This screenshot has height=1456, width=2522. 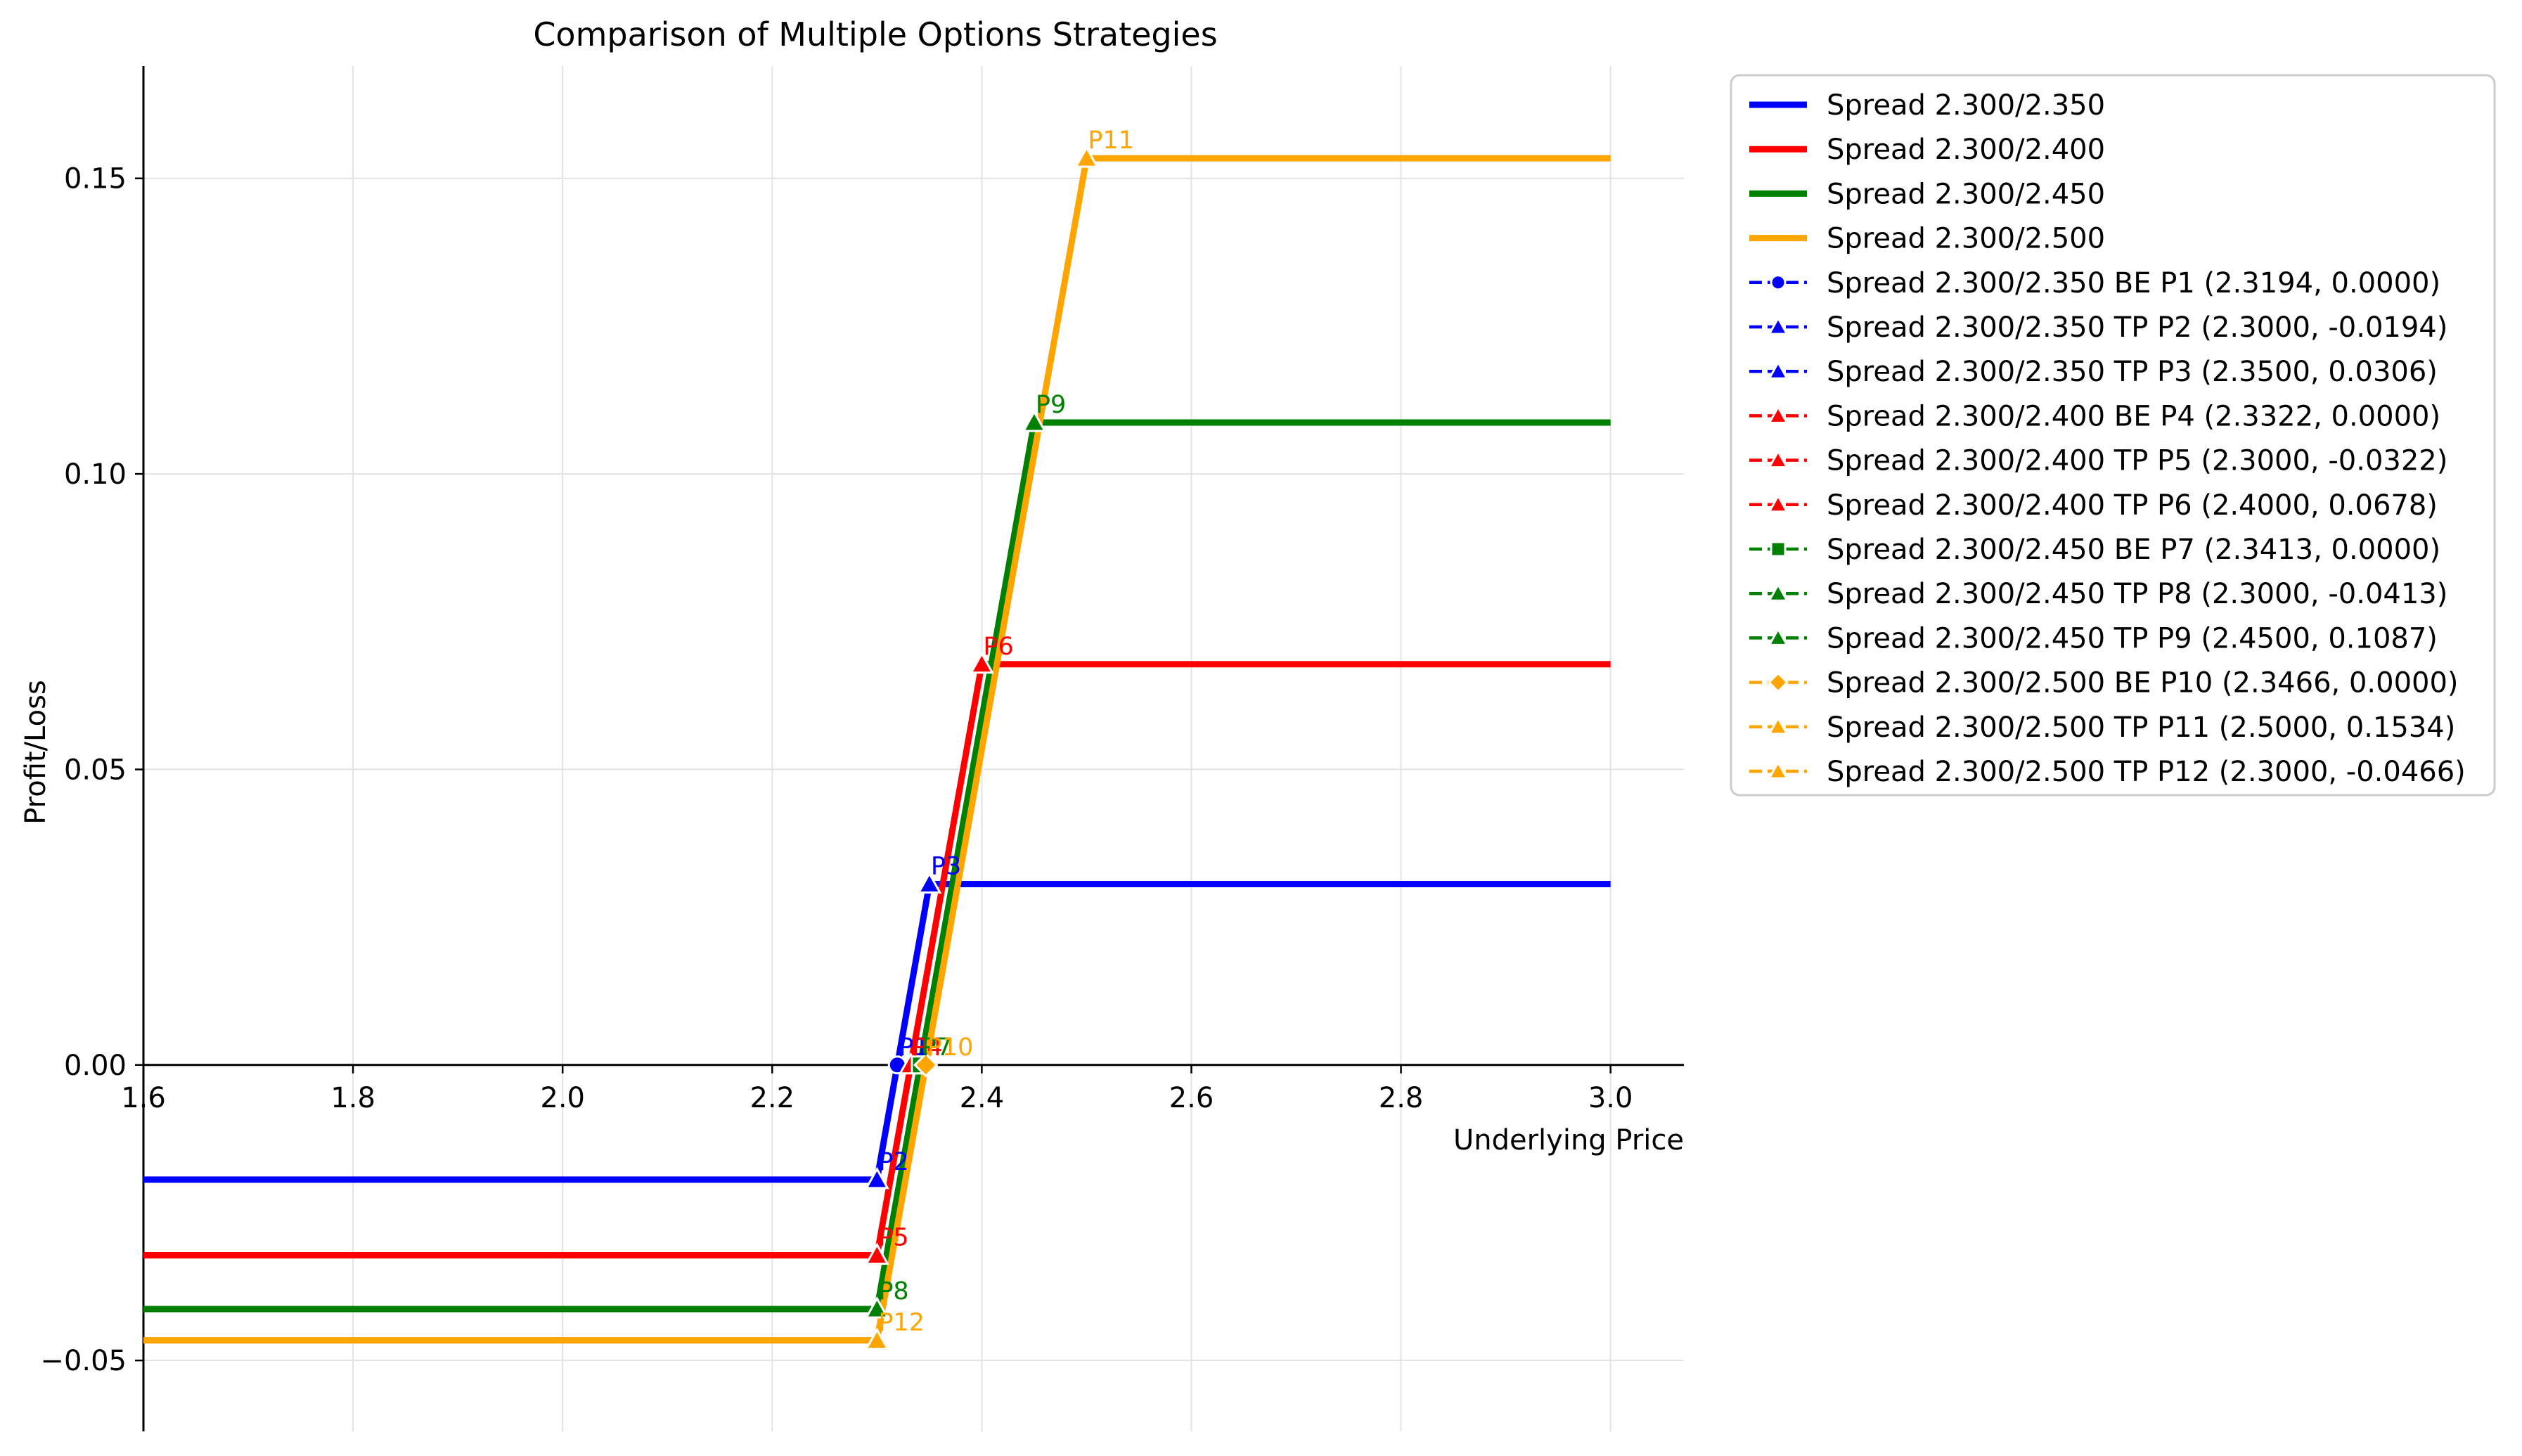 What do you see at coordinates (1111, 141) in the screenshot?
I see `point-label-p11: P11` at bounding box center [1111, 141].